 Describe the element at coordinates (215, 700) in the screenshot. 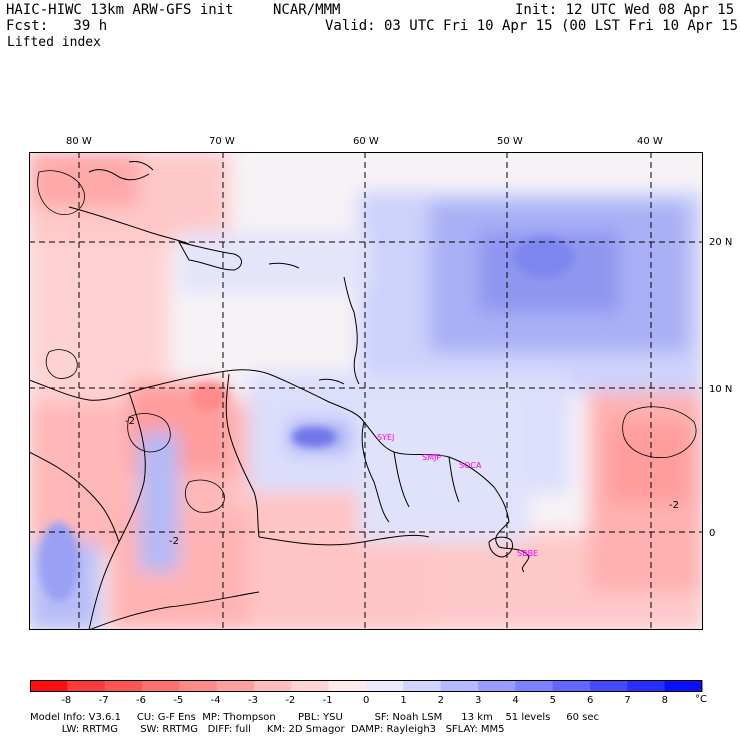

I see `legend-tick-label: -4` at that location.